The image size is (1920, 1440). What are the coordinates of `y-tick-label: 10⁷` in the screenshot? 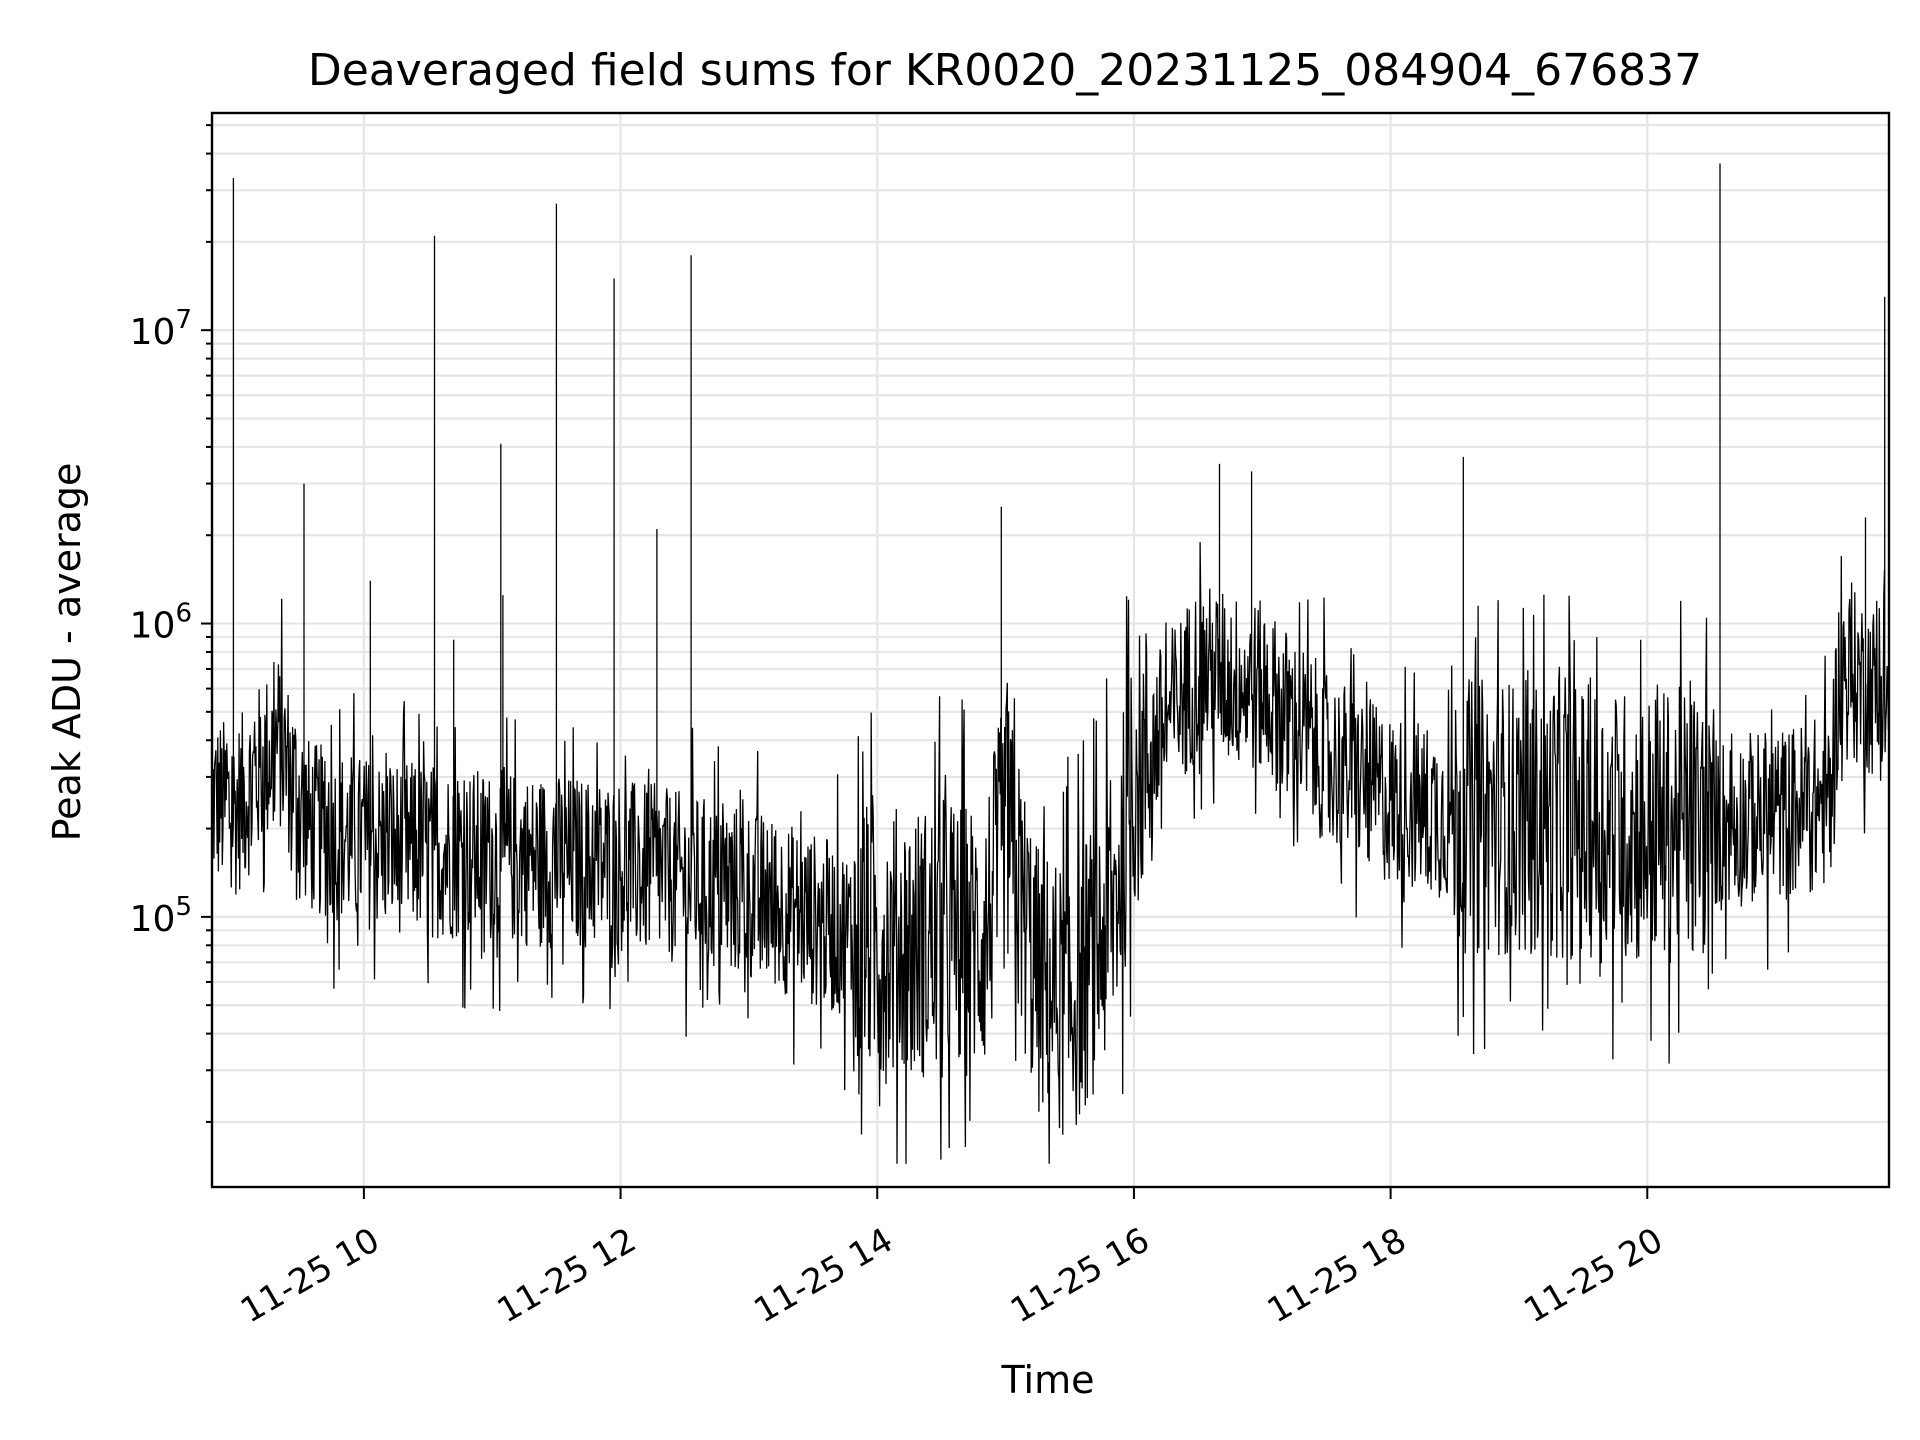 It's located at (161, 329).